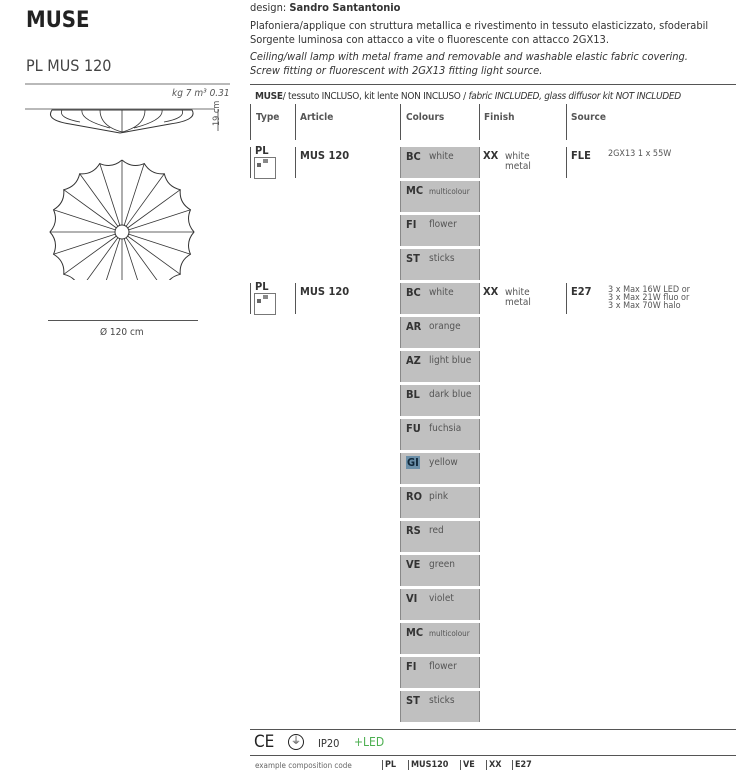 The image size is (736, 772). What do you see at coordinates (122, 332) in the screenshot?
I see `diameter-dimension: Ø 120 cm` at bounding box center [122, 332].